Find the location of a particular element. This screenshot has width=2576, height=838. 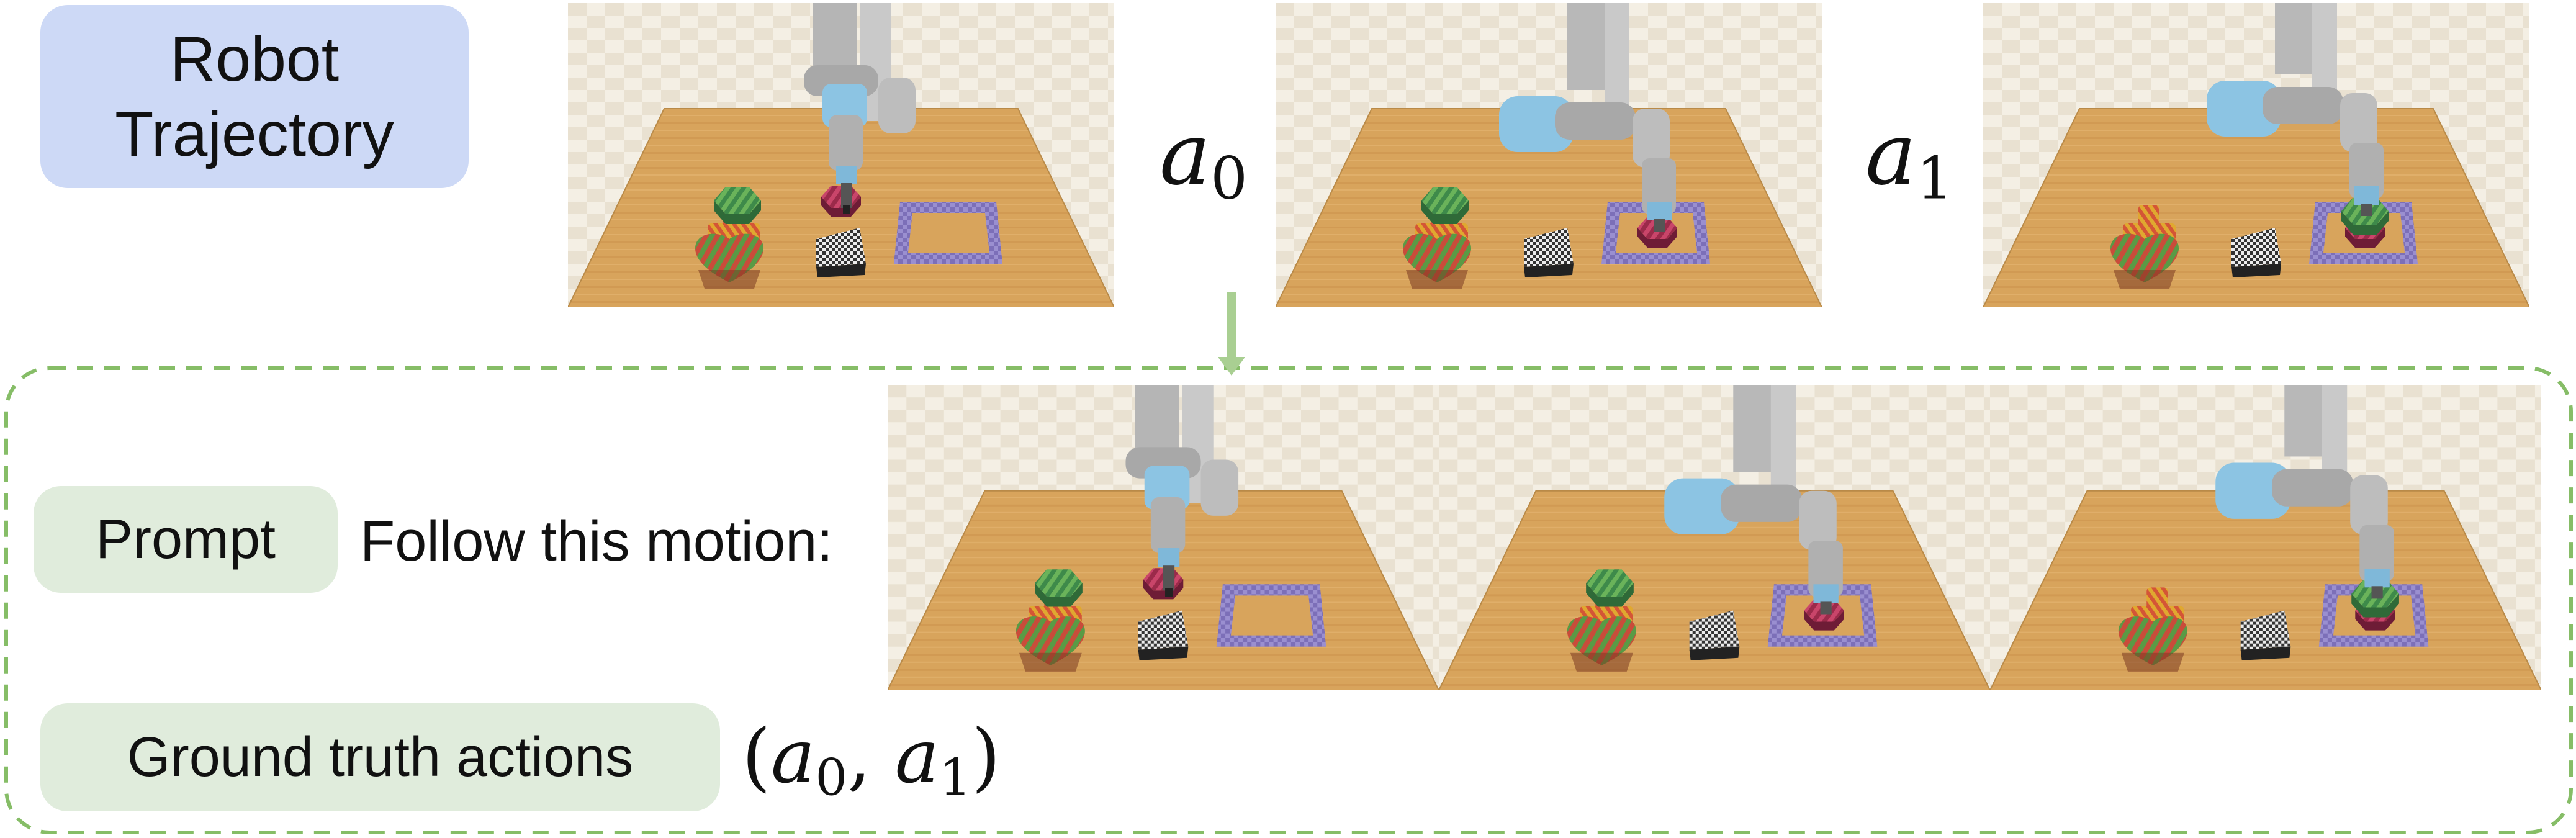

trajectory-frame-start is located at coordinates (841, 155).